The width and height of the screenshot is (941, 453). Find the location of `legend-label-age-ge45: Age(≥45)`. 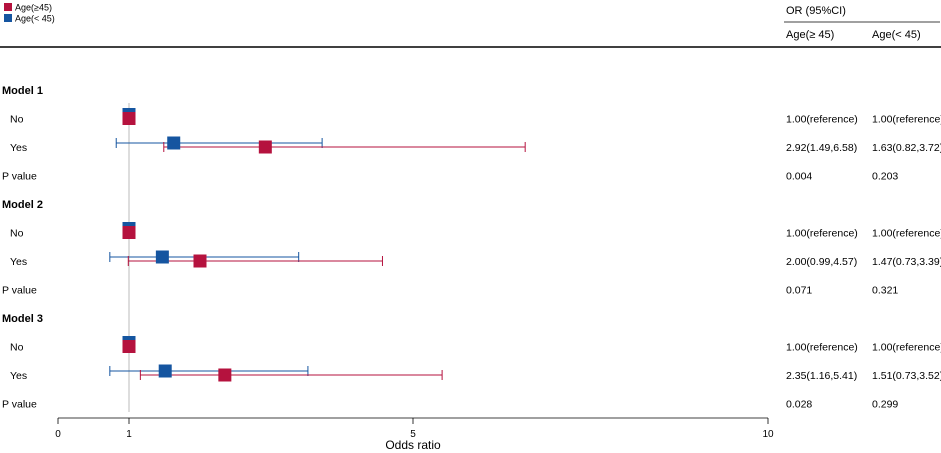

legend-label-age-ge45: Age(≥45) is located at coordinates (33, 8).